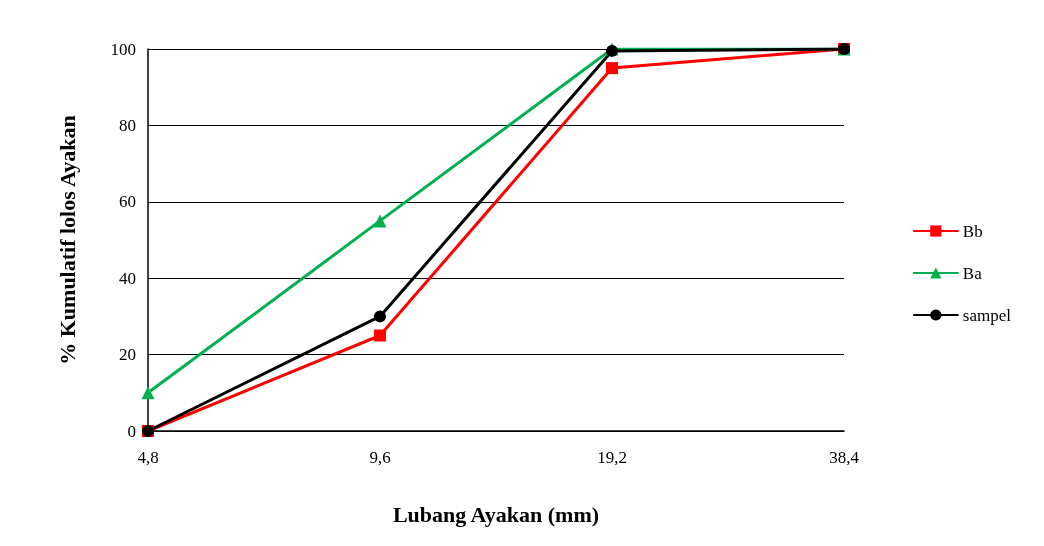 The image size is (1044, 546). Describe the element at coordinates (127, 355) in the screenshot. I see `y-tick-label: 20` at that location.